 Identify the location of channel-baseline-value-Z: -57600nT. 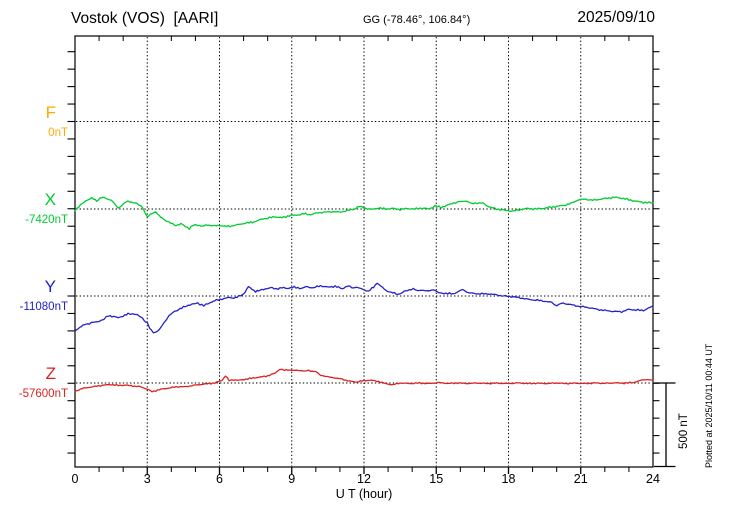
(43, 394).